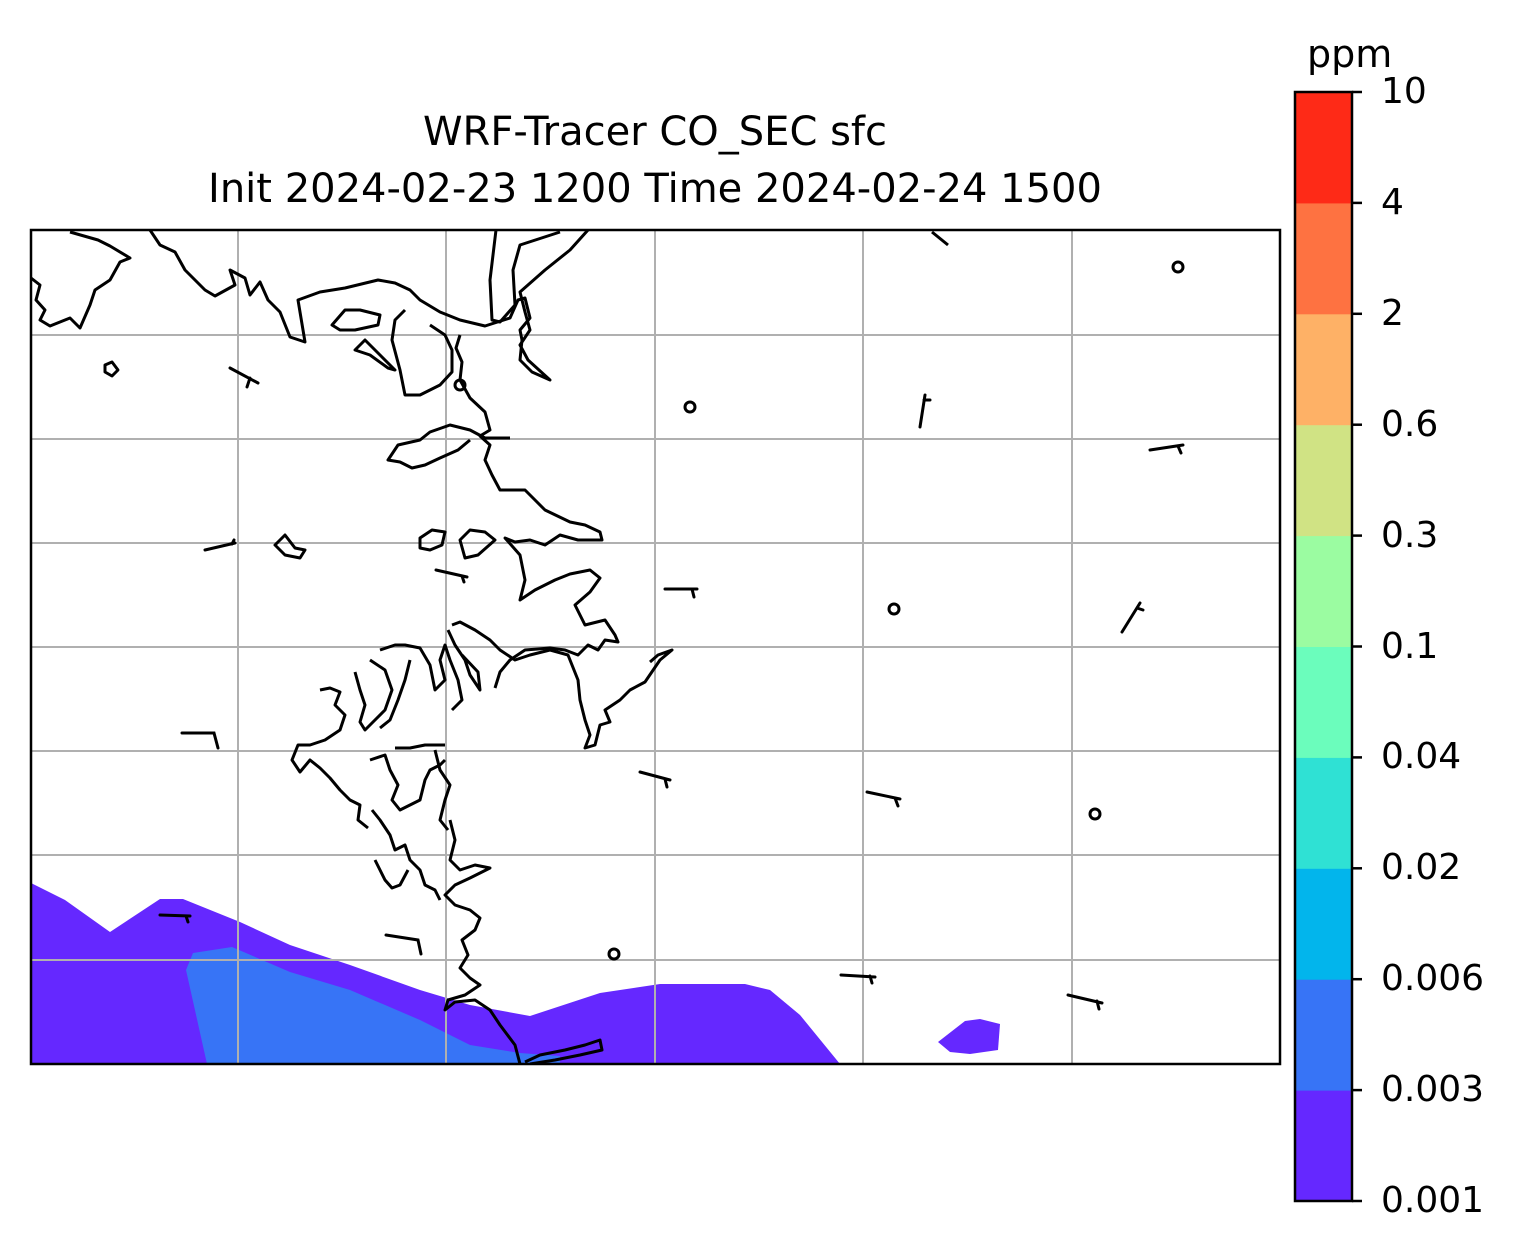  I want to click on colorbar-tick-label: 0.04, so click(1421, 757).